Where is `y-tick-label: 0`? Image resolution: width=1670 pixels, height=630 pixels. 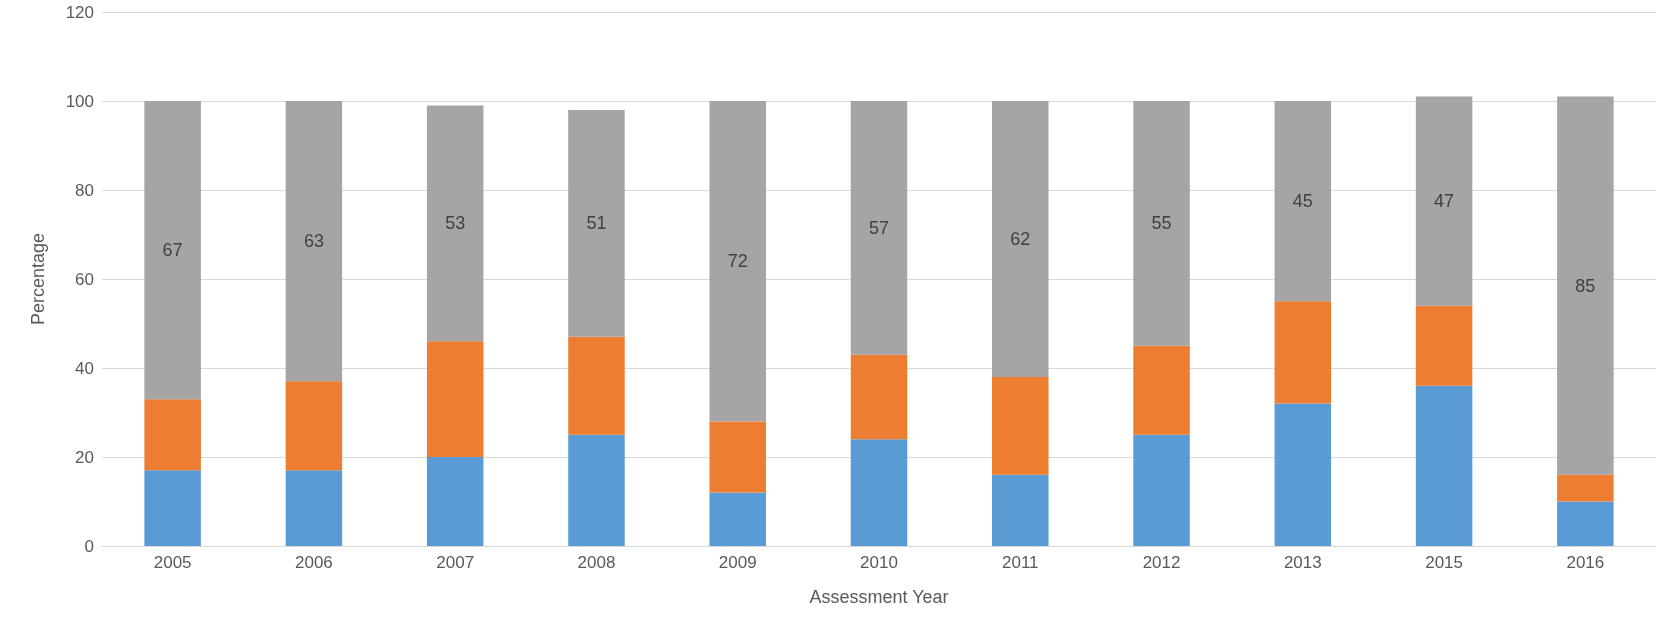
y-tick-label: 0 is located at coordinates (89, 546).